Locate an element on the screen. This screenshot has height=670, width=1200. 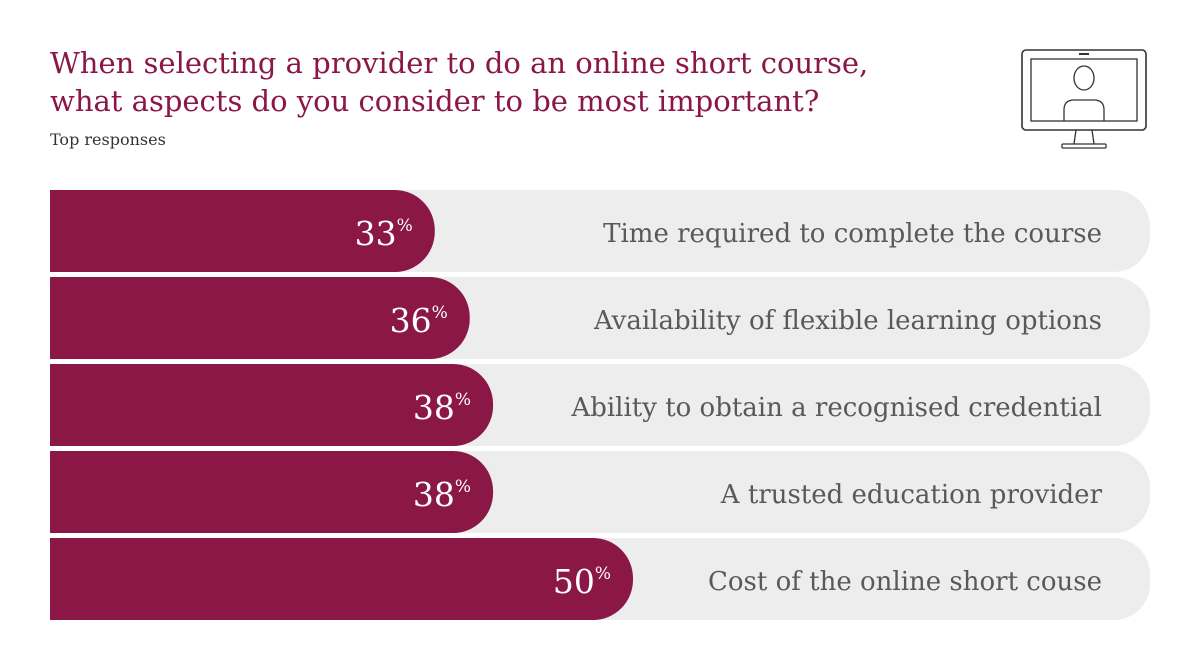
category-label: A trusted education provider is located at coordinates (911, 495).